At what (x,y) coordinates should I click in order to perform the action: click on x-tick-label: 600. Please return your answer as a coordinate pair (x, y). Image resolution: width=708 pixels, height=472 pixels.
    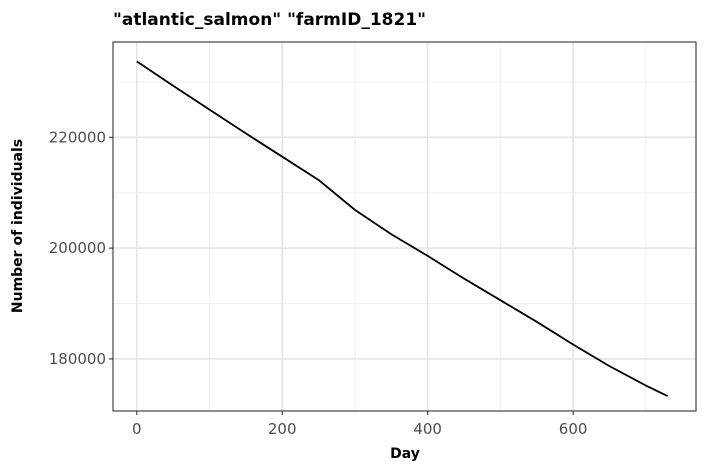
    Looking at the image, I should click on (573, 429).